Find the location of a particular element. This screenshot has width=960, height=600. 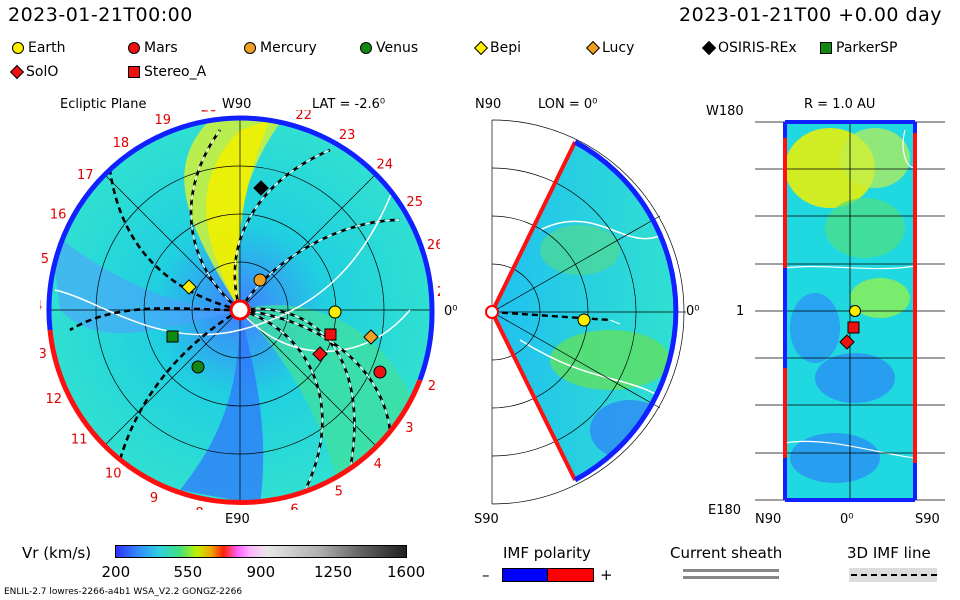

w180-label: W180 is located at coordinates (725, 111).